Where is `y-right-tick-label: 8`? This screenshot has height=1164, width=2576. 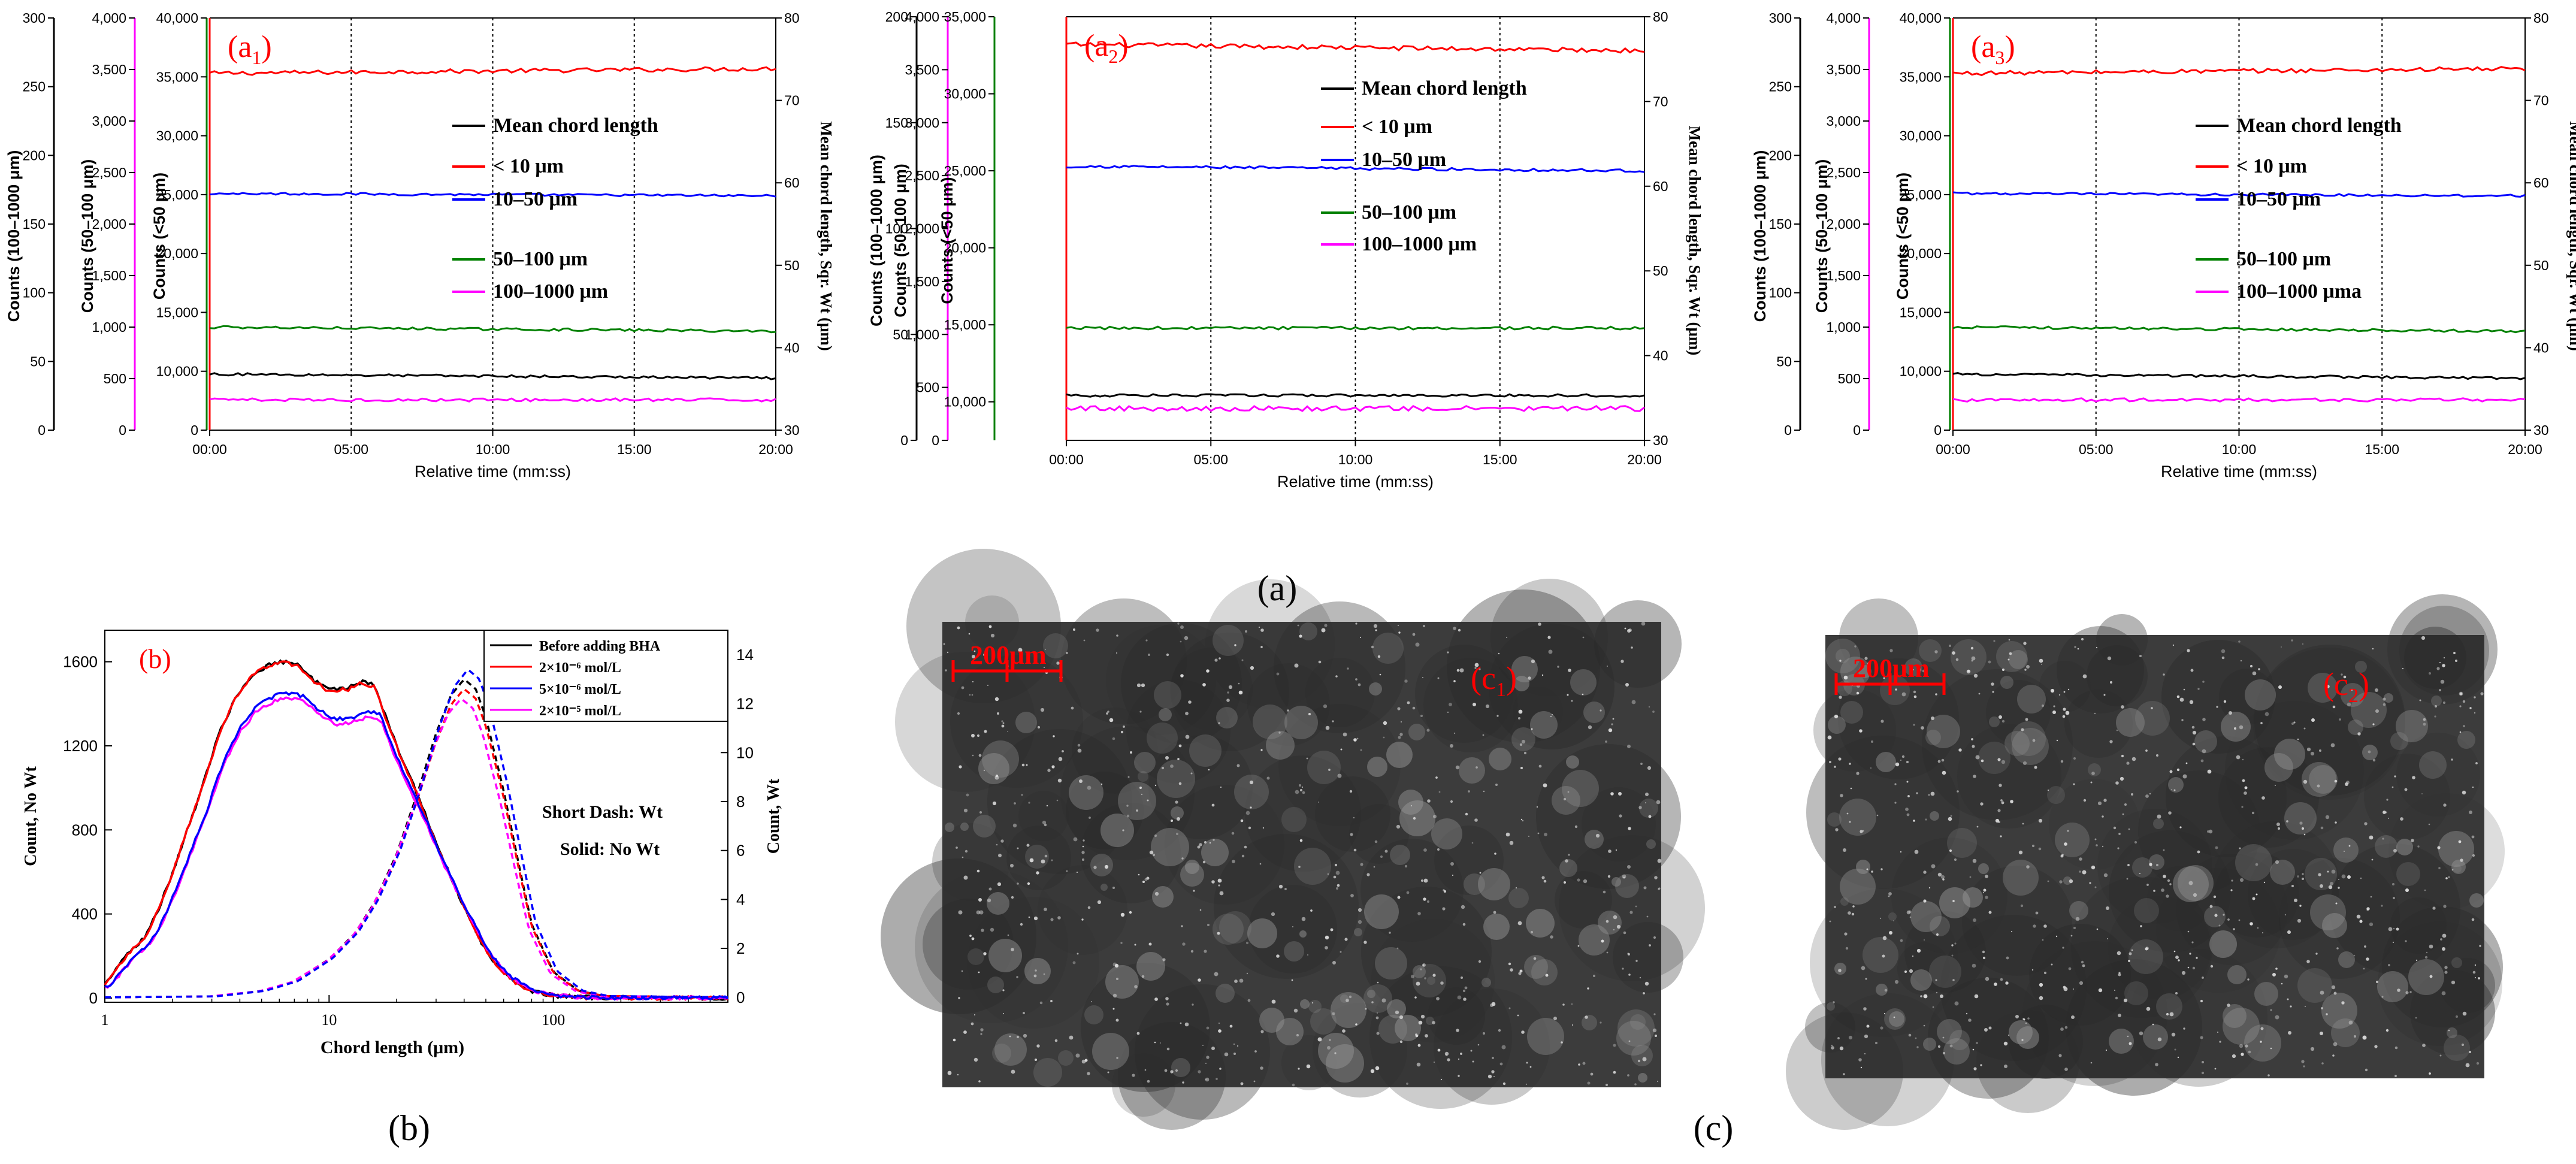
y-right-tick-label: 8 is located at coordinates (740, 802).